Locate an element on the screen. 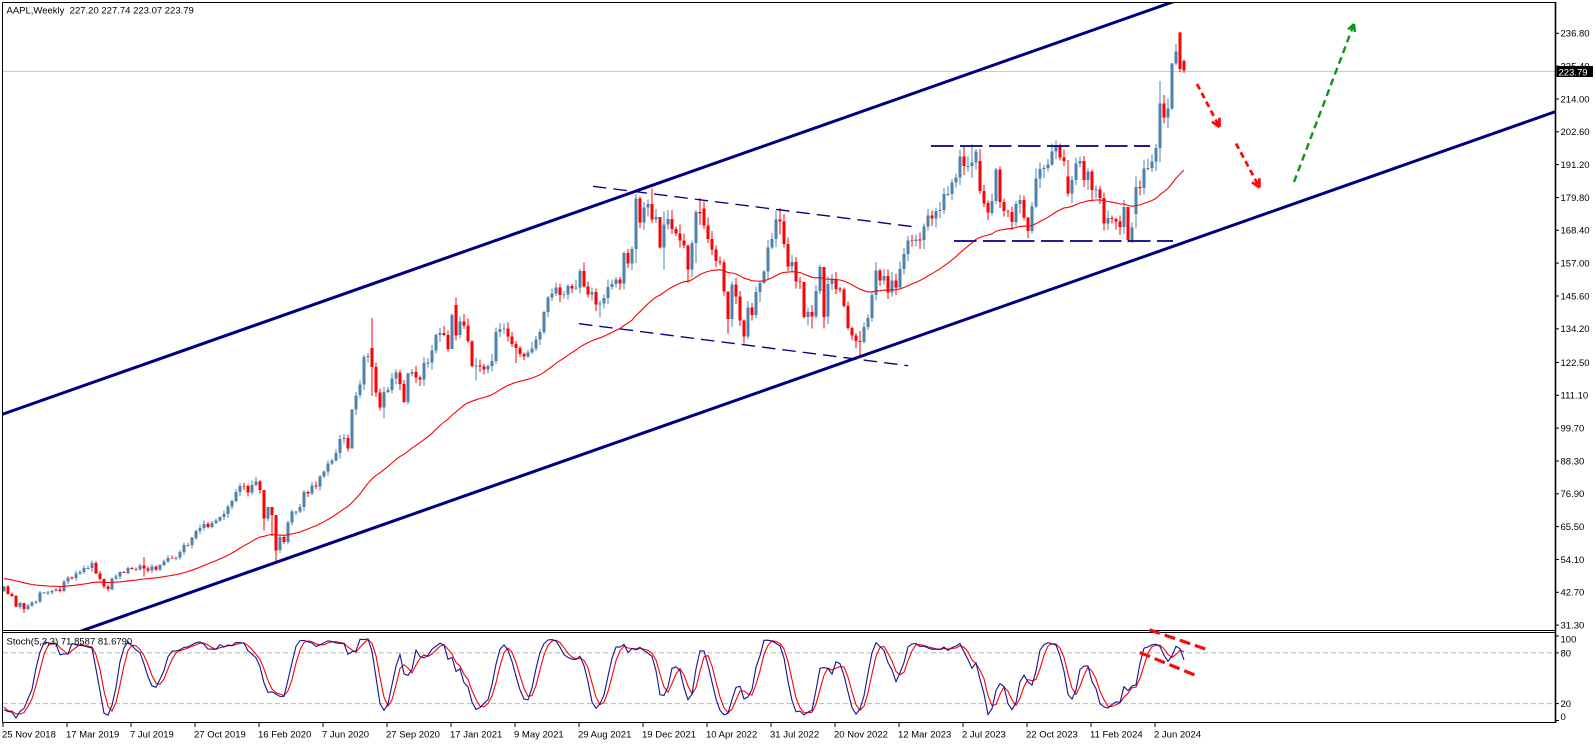  svg-text: 88.30 is located at coordinates (1573, 461).